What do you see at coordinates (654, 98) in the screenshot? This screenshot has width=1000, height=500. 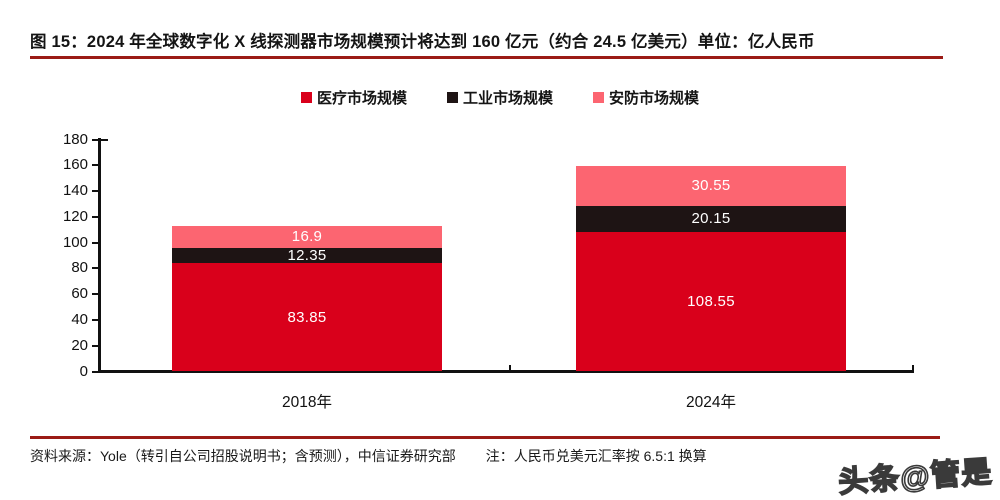 I see `legend-label-security: 安防市场规模` at bounding box center [654, 98].